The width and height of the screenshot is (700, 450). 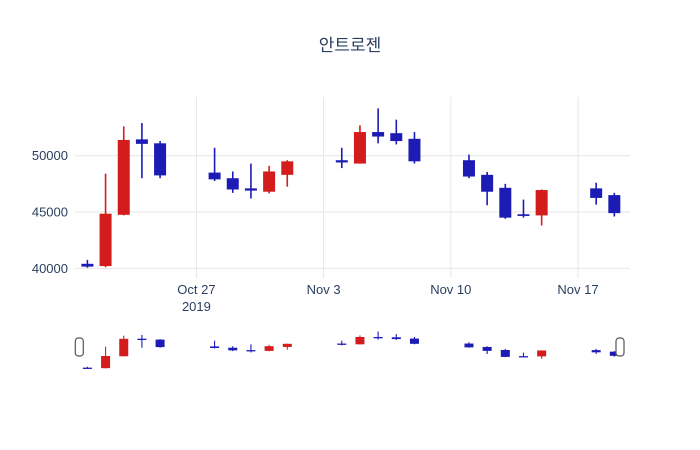 I want to click on y-tick-label-45000: 45000, so click(x=50, y=212).